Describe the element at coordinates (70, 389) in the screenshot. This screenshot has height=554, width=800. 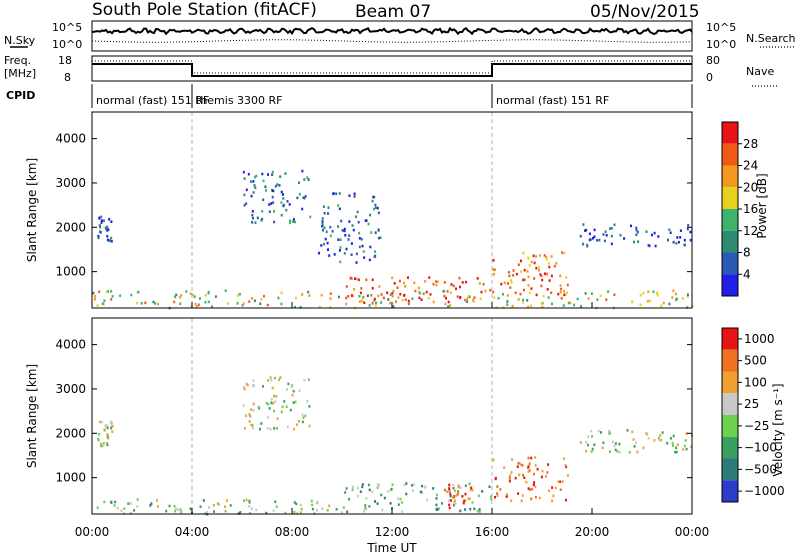
I see `y-tick-label: 3000` at that location.